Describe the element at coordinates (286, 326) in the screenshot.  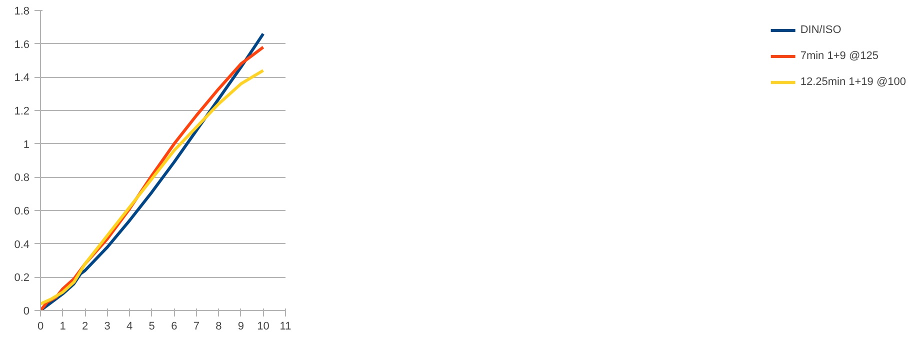
I see `x-tick-label: 11` at that location.